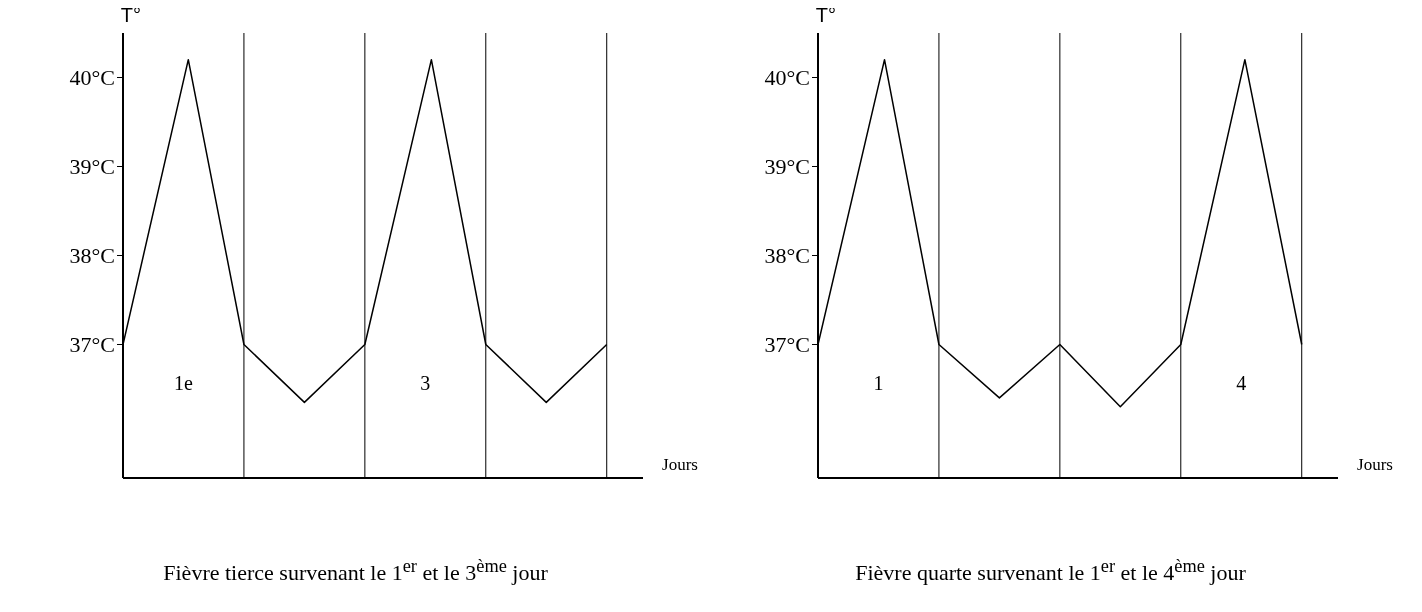 This screenshot has height=612, width=1422. I want to click on x-tick-label: 1e, so click(184, 383).